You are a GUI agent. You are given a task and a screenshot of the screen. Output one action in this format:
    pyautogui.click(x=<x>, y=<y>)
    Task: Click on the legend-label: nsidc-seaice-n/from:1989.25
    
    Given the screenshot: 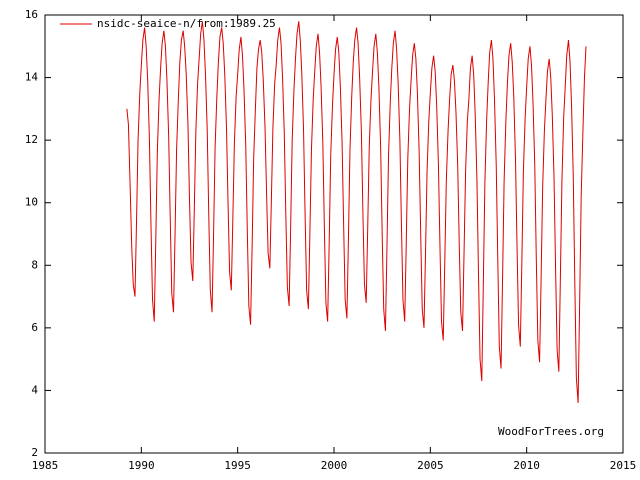 What is the action you would take?
    pyautogui.click(x=186, y=23)
    